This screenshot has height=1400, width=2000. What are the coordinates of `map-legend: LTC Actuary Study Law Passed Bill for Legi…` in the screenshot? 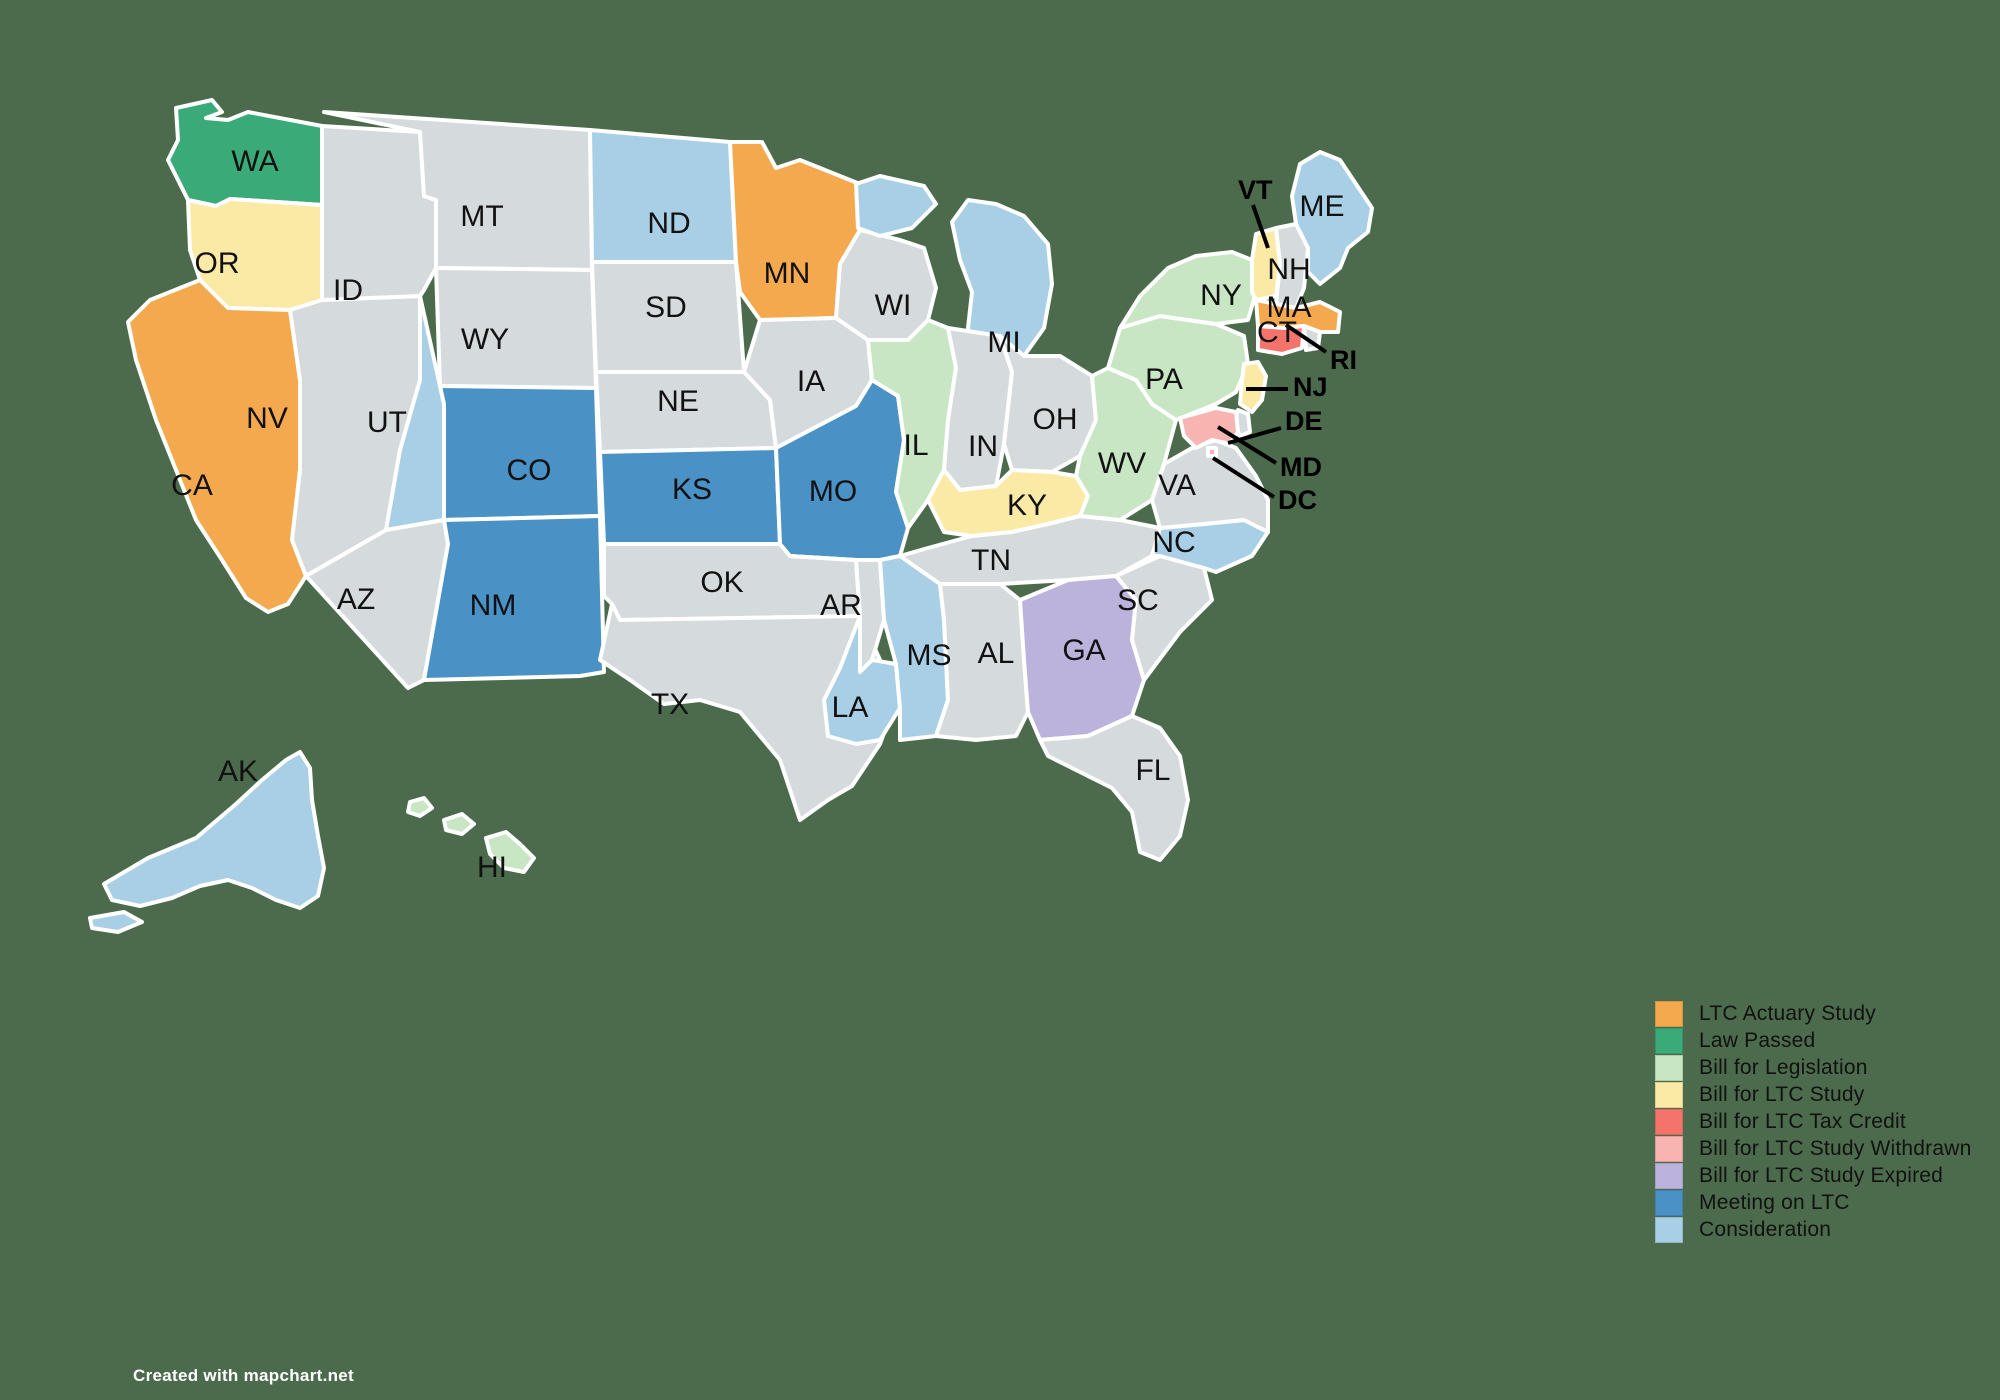 It's located at (1813, 1121).